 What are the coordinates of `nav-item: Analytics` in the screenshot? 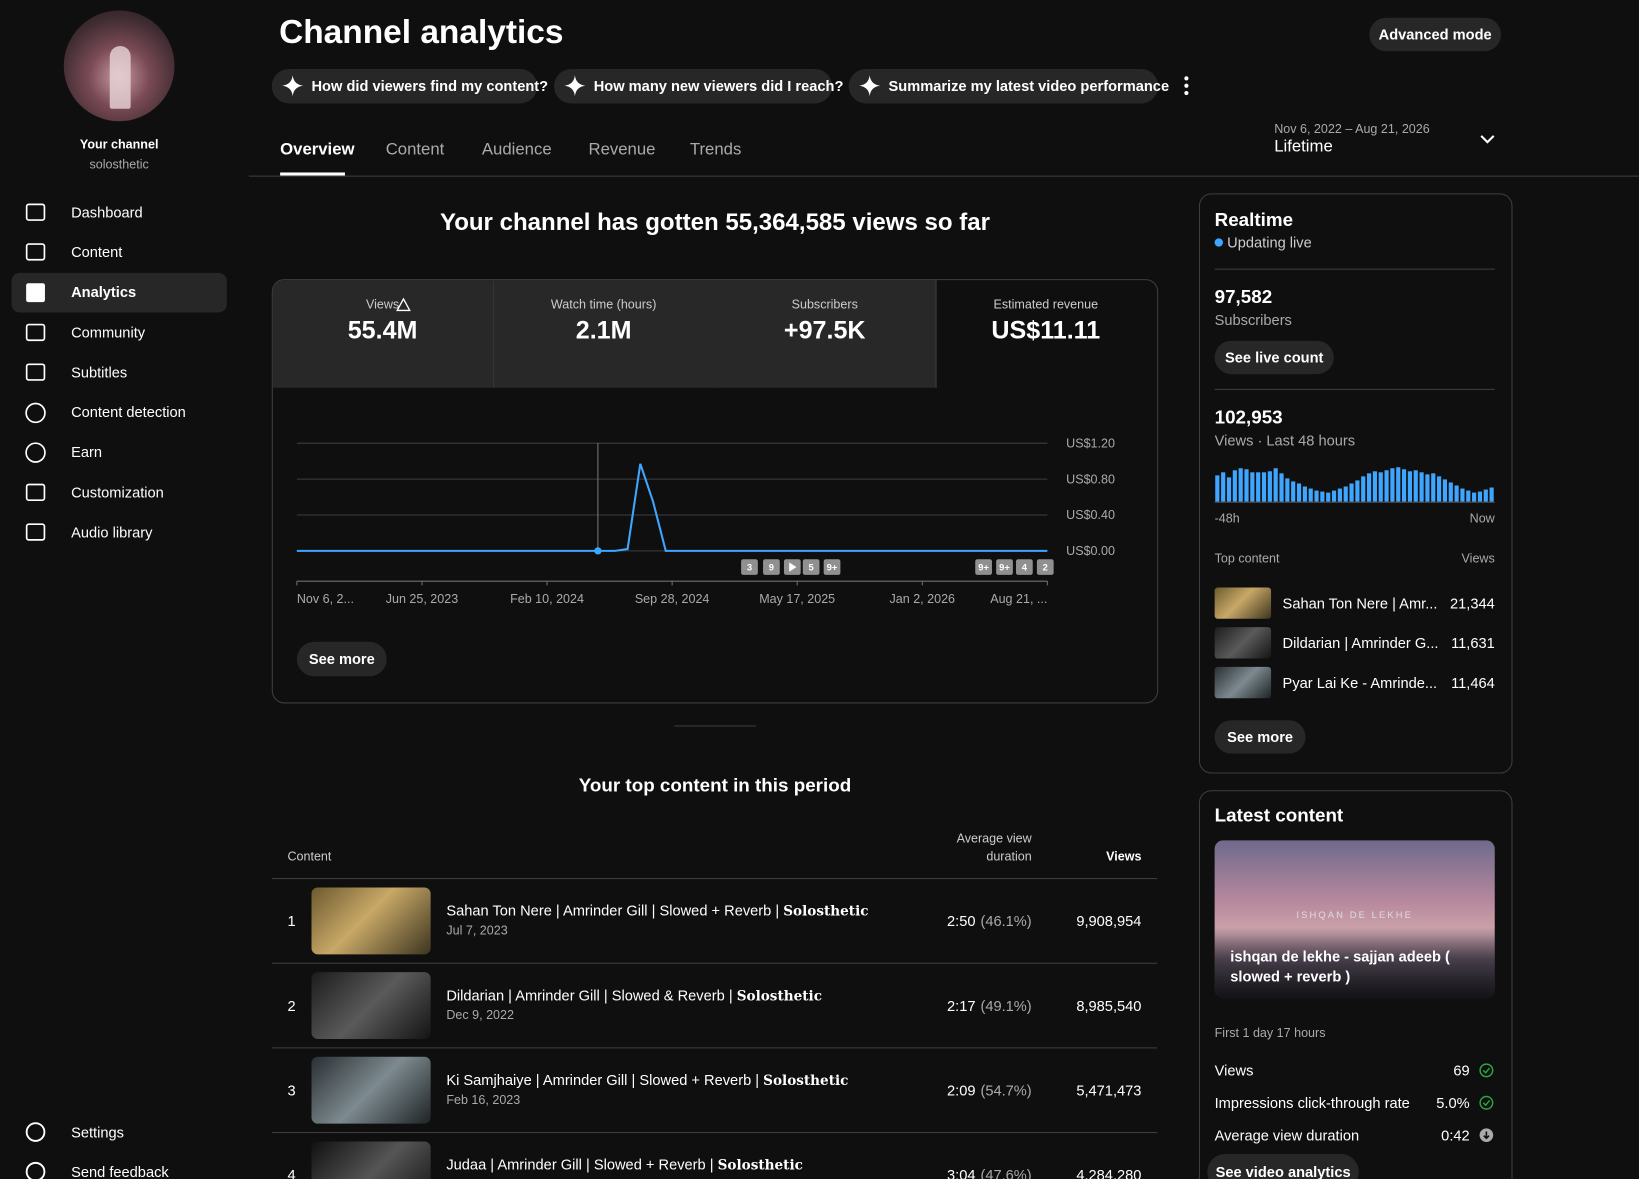 It's located at (104, 292).